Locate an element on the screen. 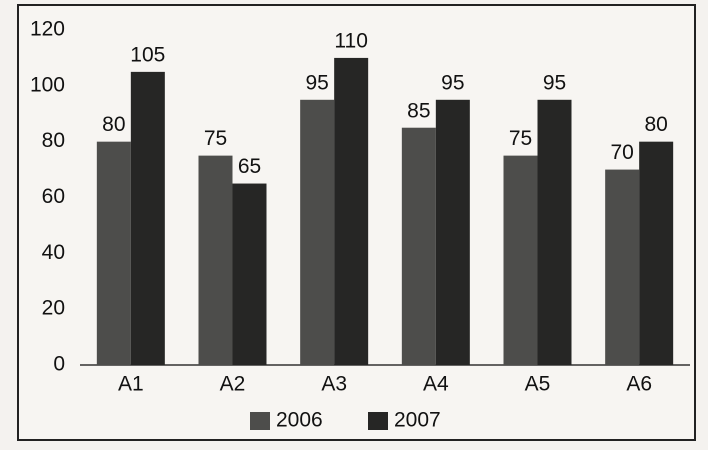  x-tick-label: A3 is located at coordinates (334, 384).